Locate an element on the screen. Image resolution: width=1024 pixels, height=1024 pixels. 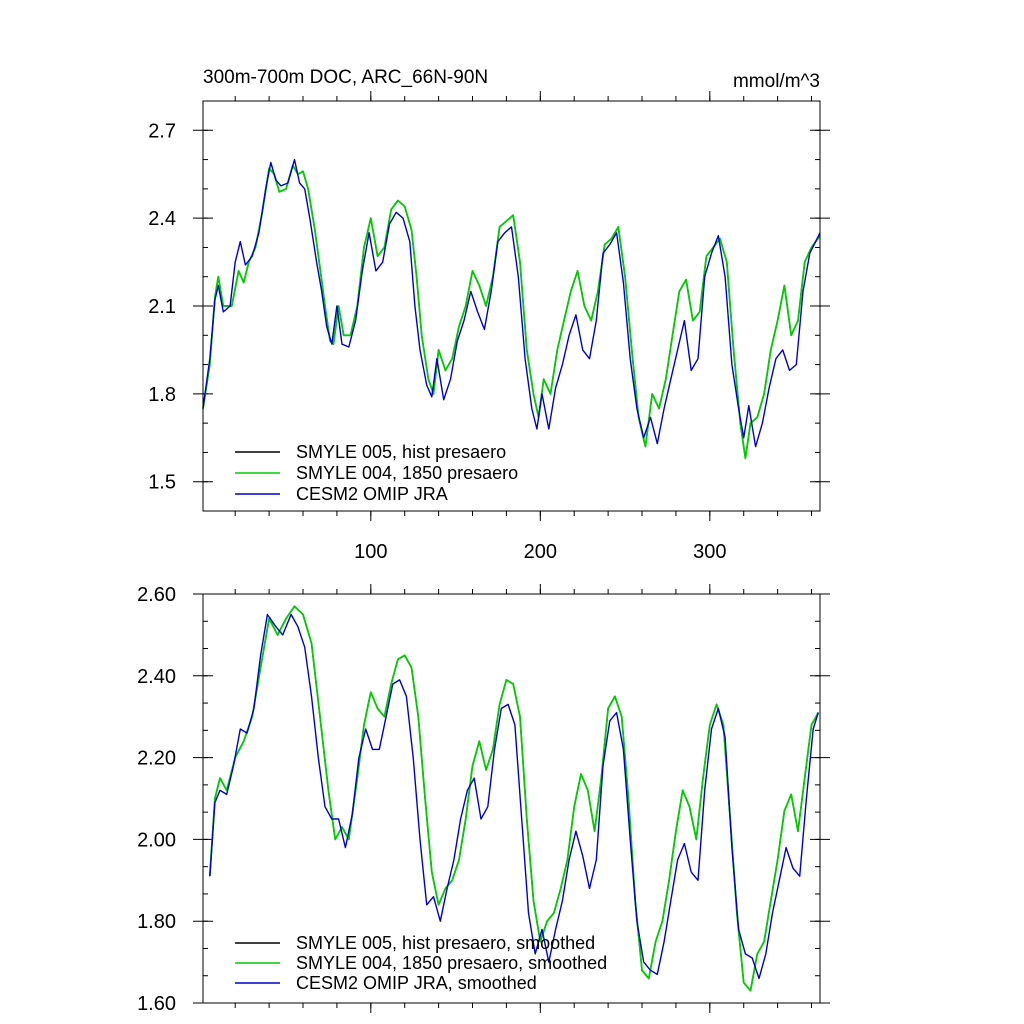
y-tick-label: 2.1 is located at coordinates (162, 307).